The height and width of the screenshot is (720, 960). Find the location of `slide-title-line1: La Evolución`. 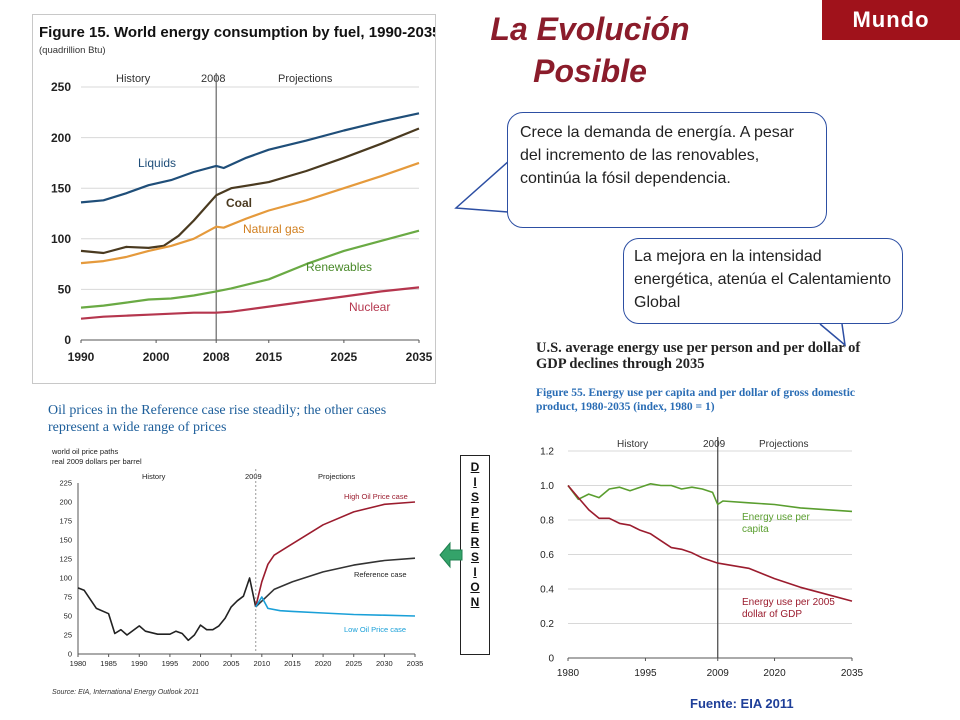

slide-title-line1: La Evolución is located at coordinates (590, 29).